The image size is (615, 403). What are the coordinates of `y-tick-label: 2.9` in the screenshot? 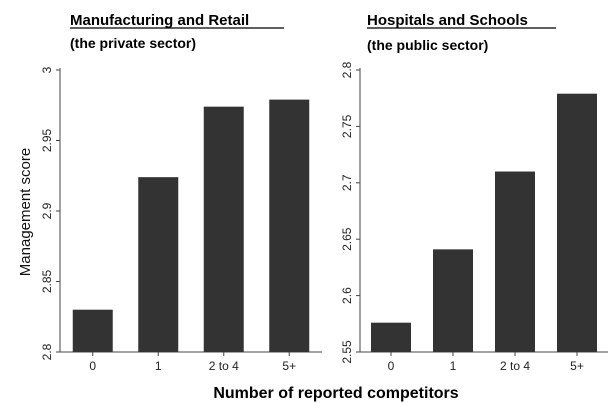 It's located at (47, 210).